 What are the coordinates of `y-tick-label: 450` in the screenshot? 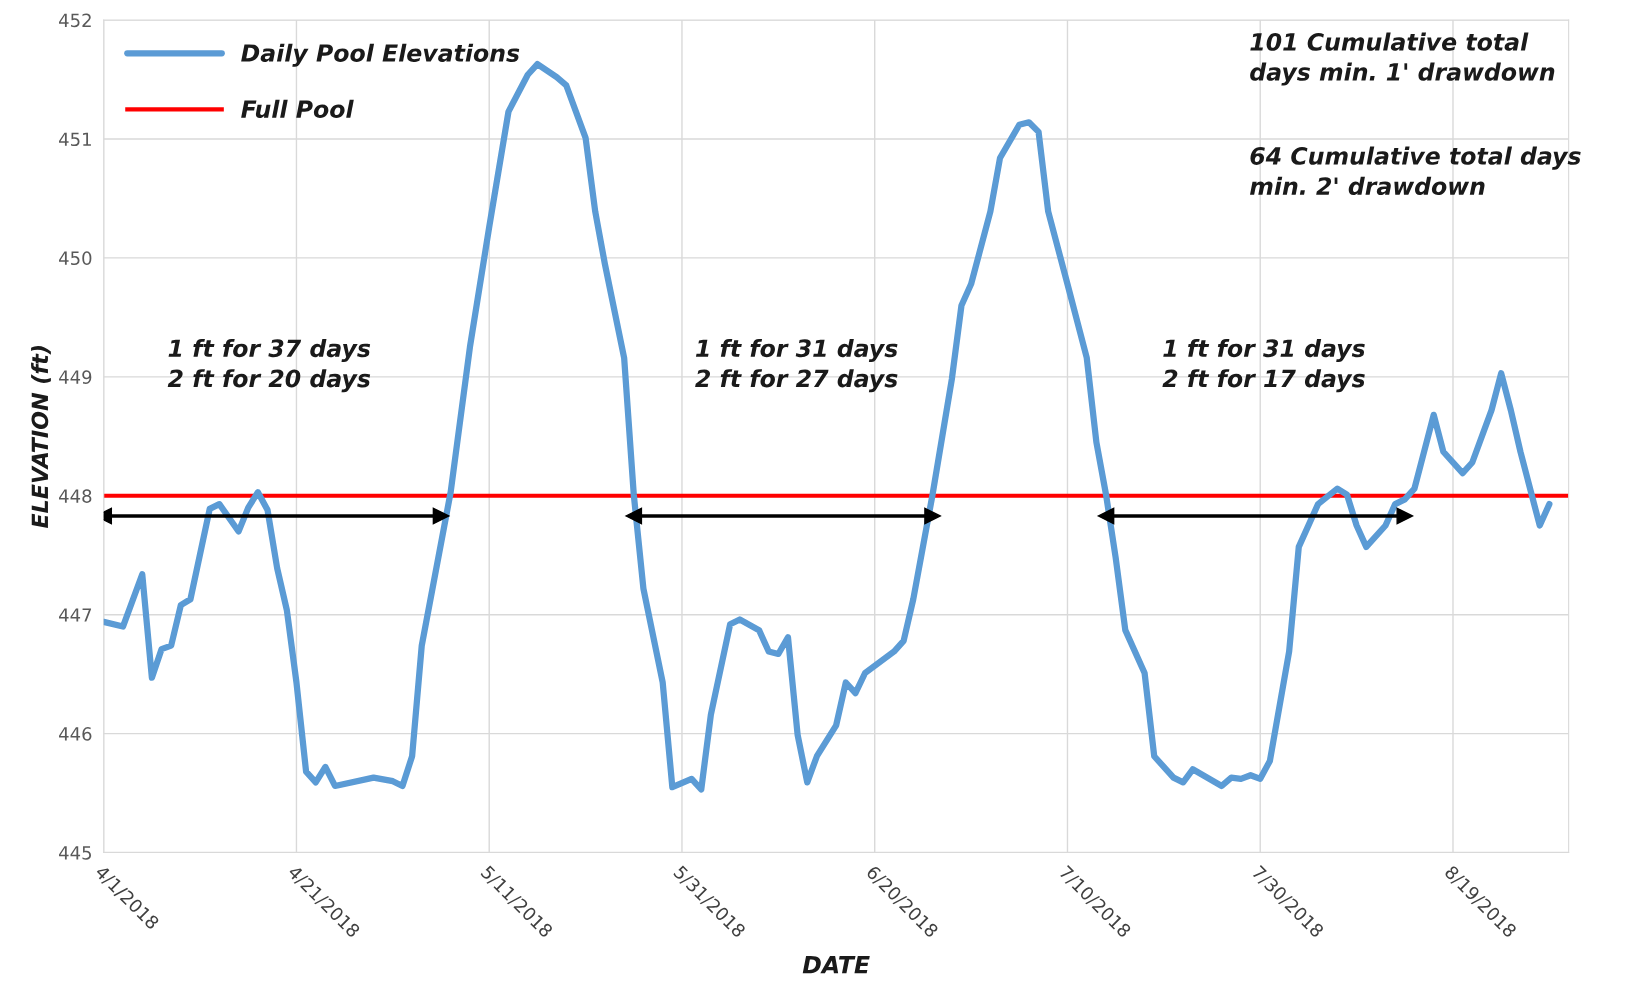 It's located at (75, 258).